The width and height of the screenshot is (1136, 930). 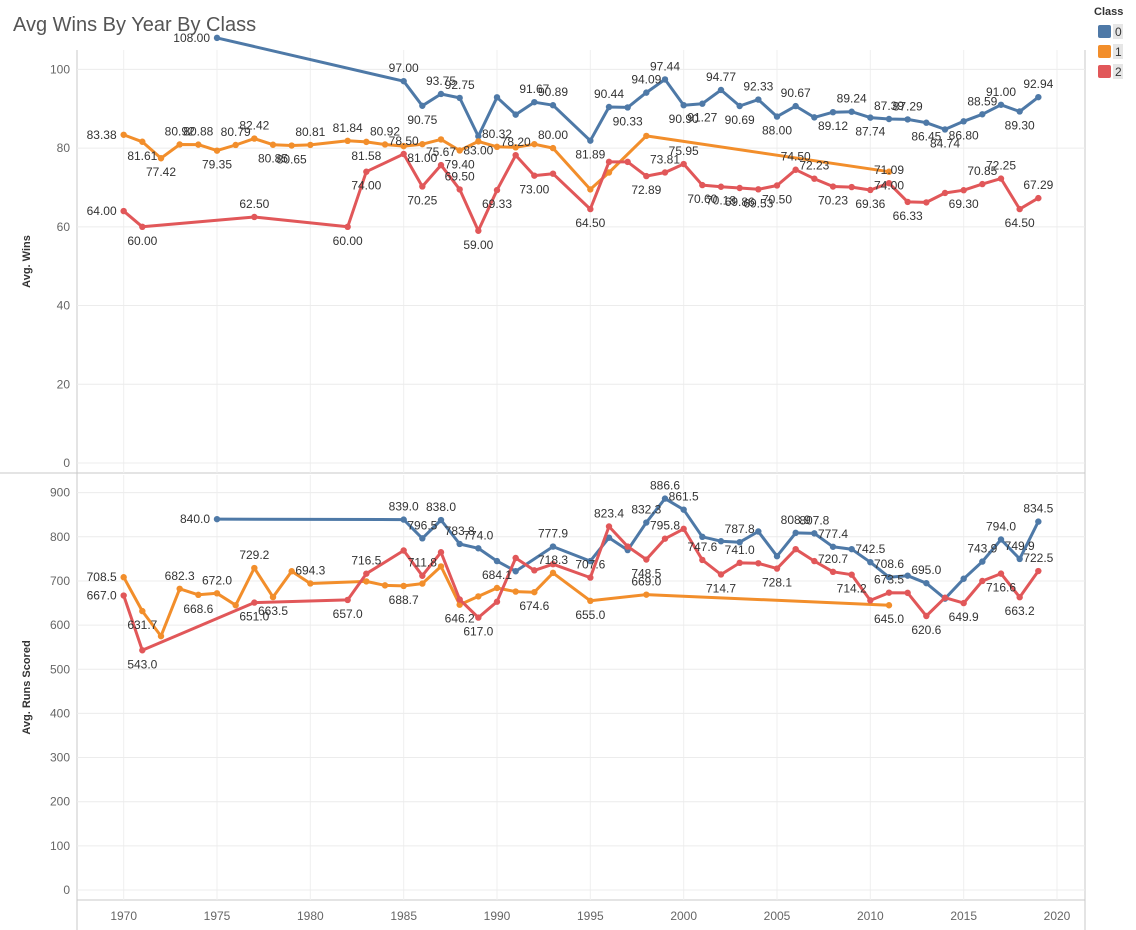 What do you see at coordinates (1110, 51) in the screenshot?
I see `legend-item-1: 1` at bounding box center [1110, 51].